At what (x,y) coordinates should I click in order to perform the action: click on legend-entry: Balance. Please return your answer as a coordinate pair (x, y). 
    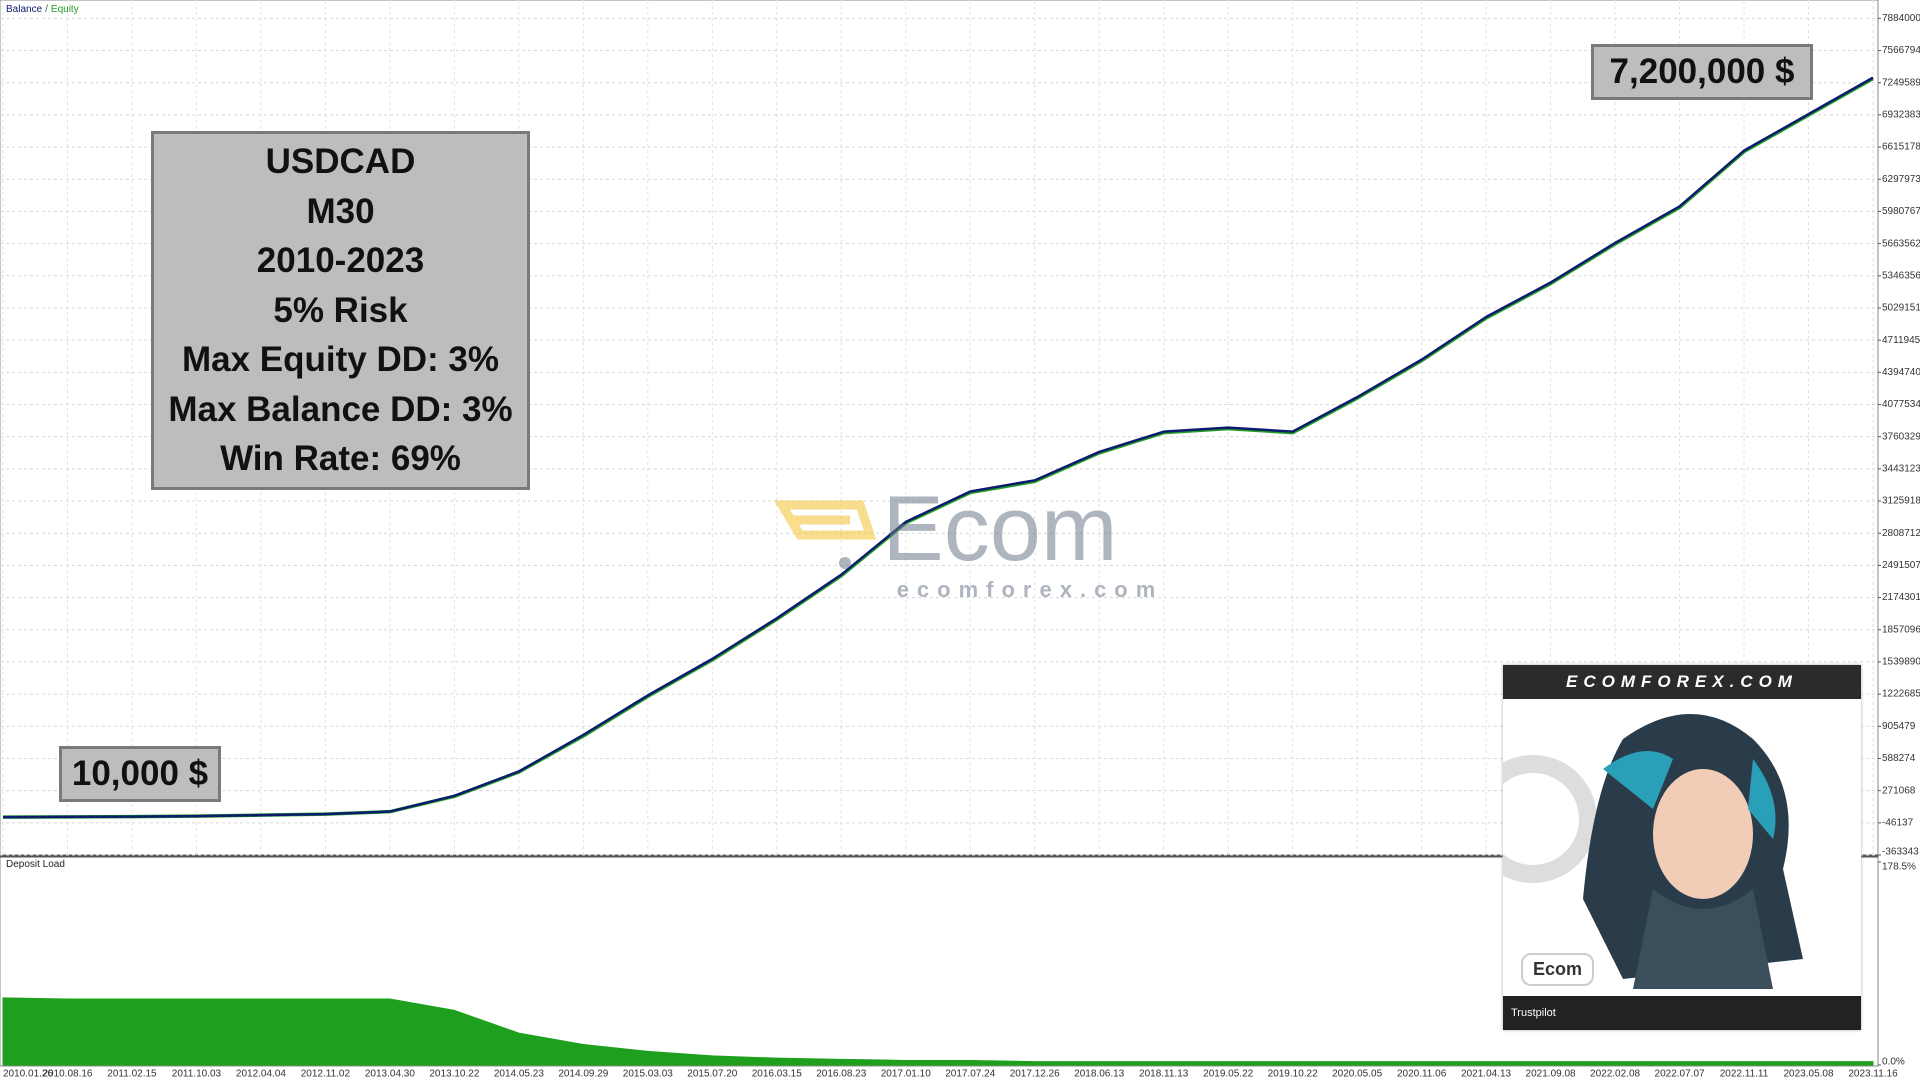
    Looking at the image, I should click on (24, 9).